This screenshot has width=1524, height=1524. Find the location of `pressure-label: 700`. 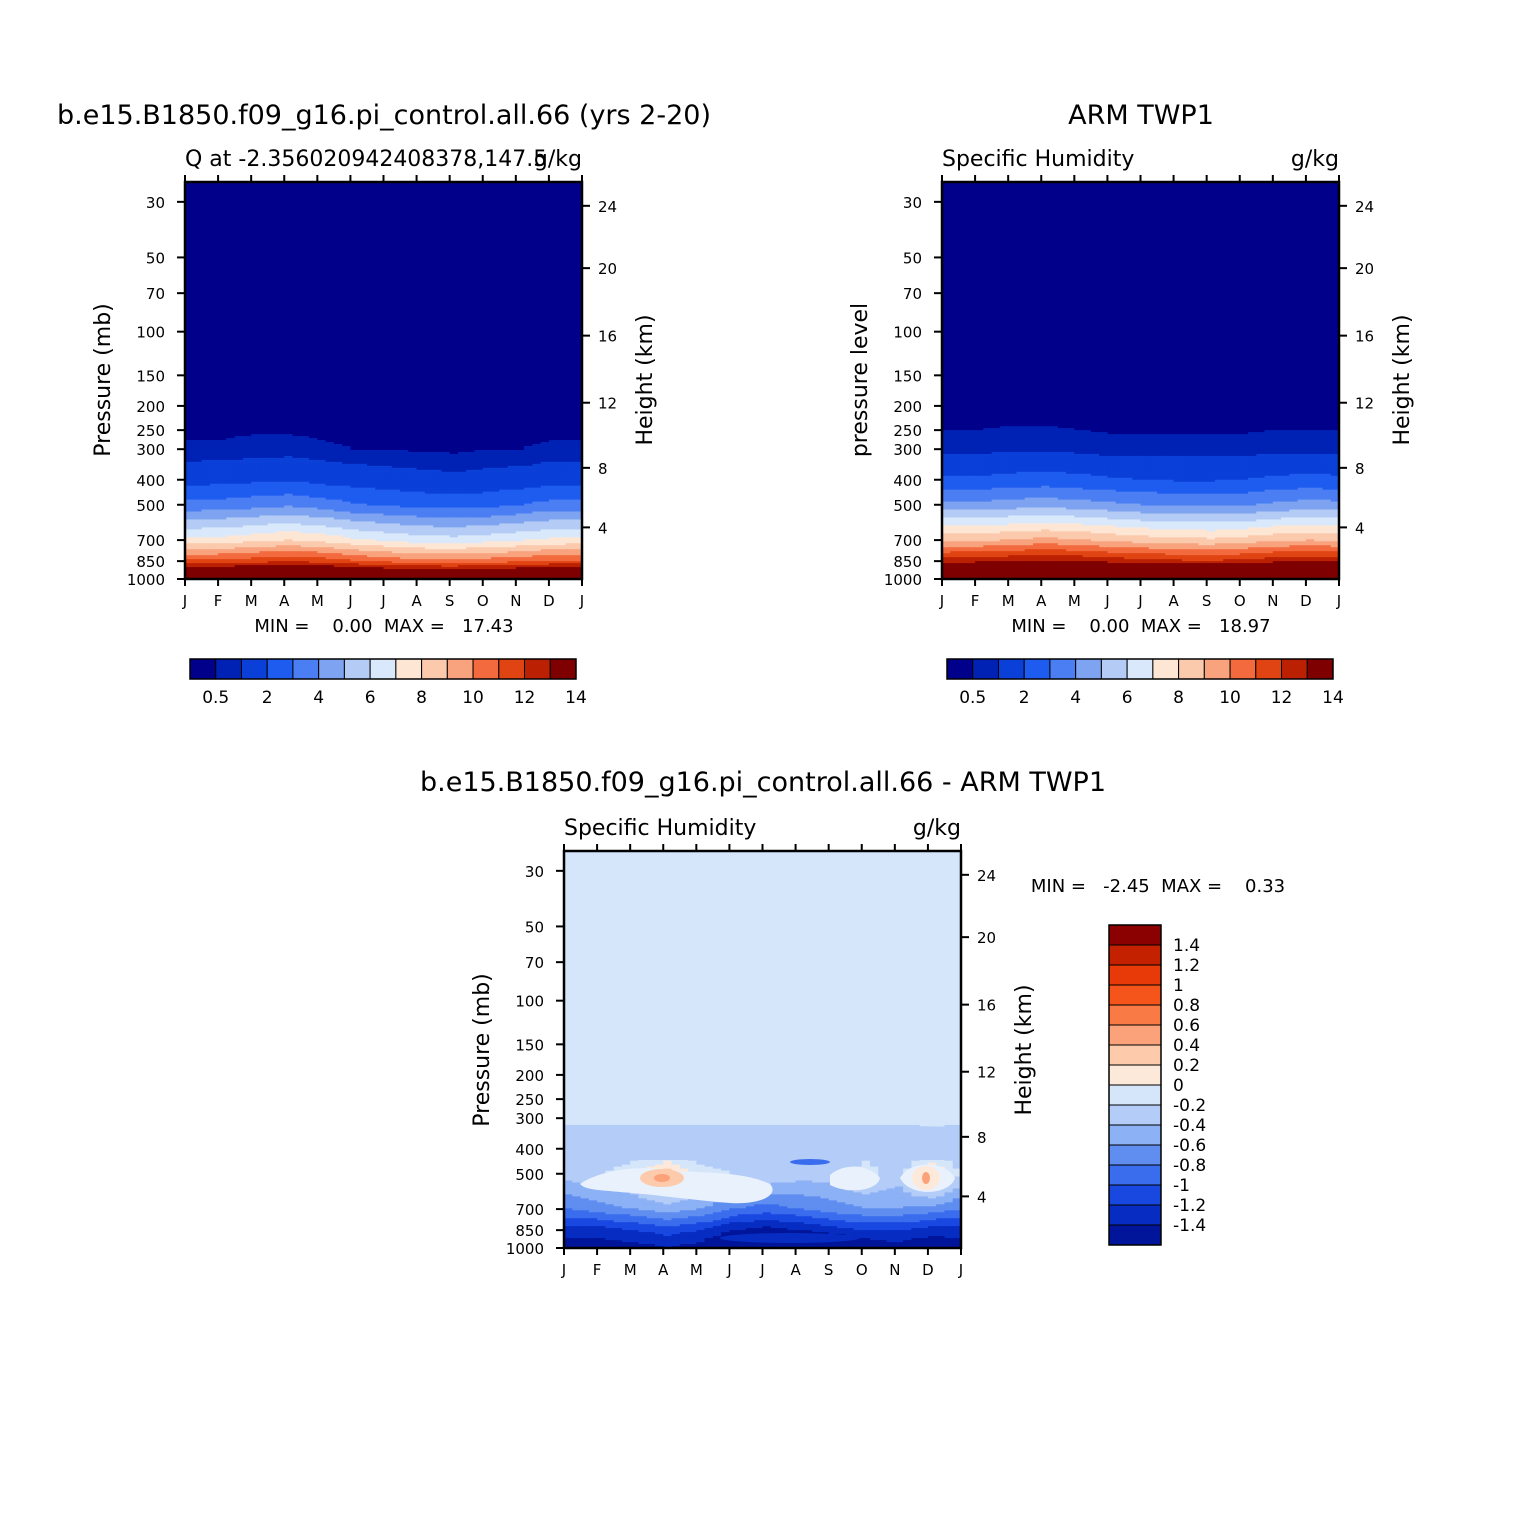

pressure-label: 700 is located at coordinates (150, 541).